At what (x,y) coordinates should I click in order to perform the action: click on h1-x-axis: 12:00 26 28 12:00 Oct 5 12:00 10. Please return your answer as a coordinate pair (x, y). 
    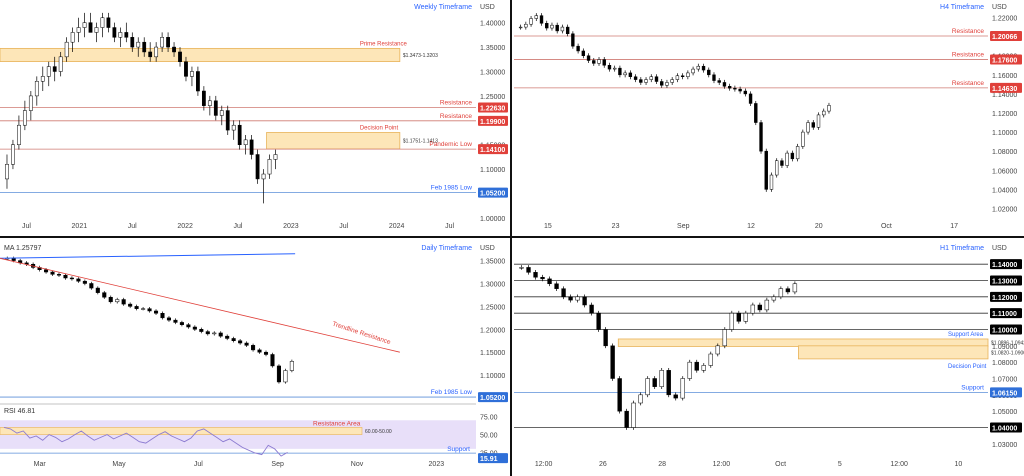
    Looking at the image, I should click on (749, 464).